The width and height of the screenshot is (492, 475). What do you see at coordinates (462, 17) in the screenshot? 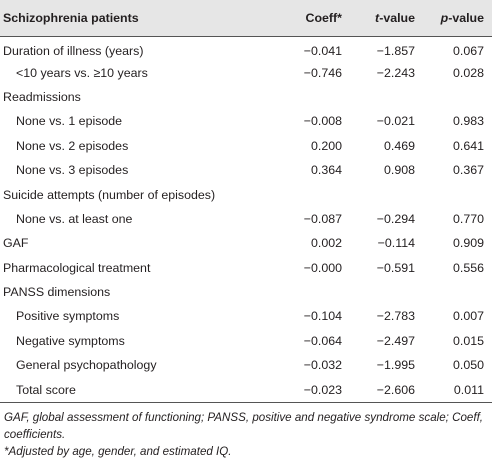
I see `header-p-value: p-value` at bounding box center [462, 17].